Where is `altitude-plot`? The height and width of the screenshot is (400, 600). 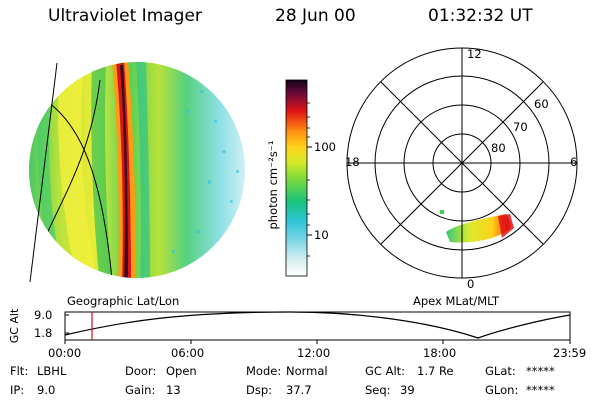
altitude-plot is located at coordinates (317, 327).